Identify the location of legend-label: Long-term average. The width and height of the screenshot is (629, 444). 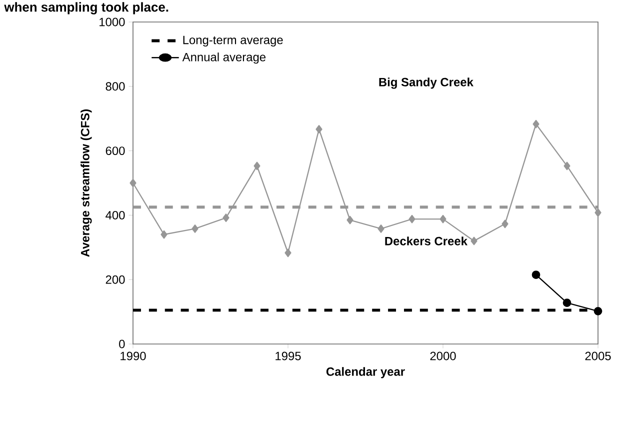
(233, 41).